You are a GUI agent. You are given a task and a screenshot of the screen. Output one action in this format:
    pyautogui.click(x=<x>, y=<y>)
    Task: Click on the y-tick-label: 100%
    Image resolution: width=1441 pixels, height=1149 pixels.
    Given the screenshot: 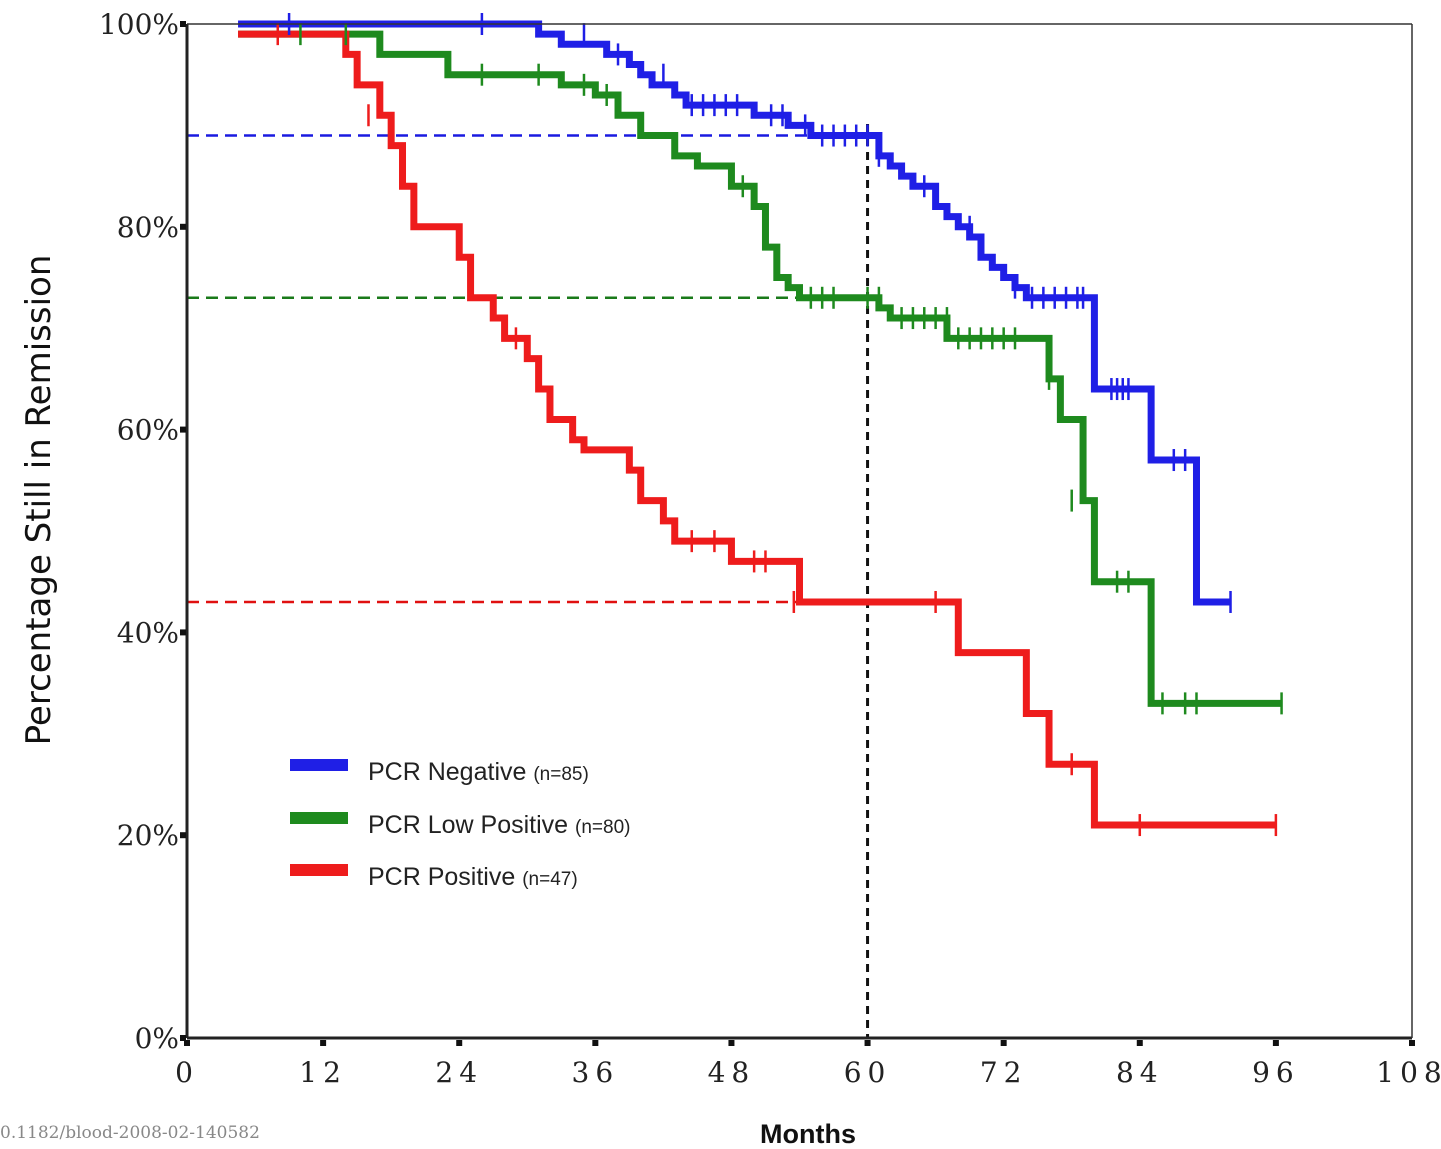 What is the action you would take?
    pyautogui.click(x=139, y=24)
    